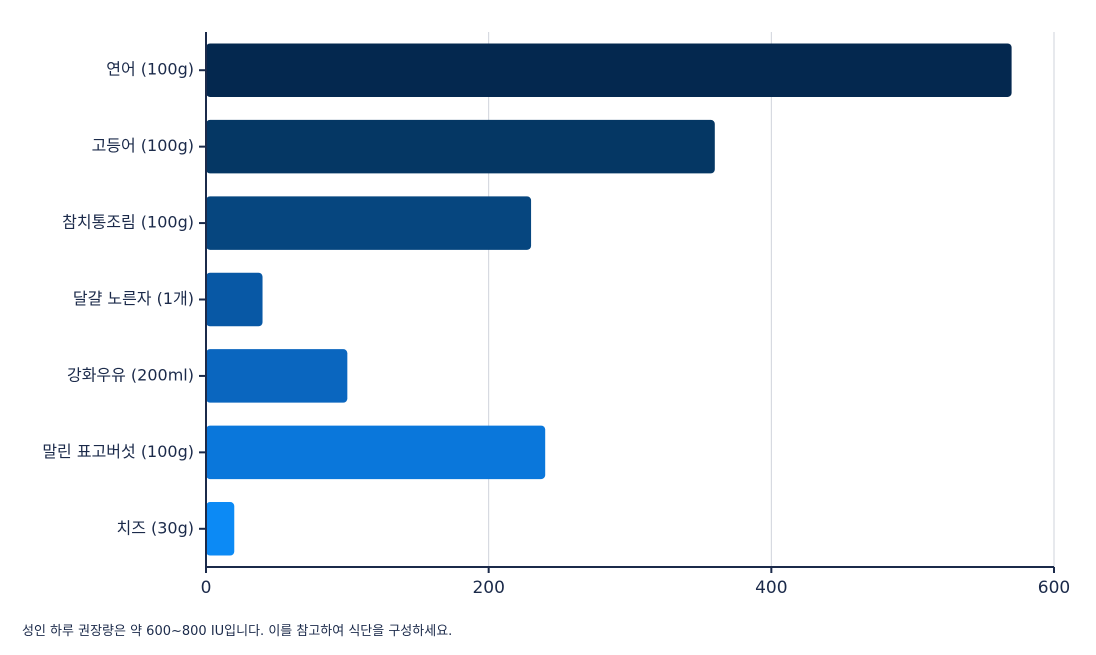 The image size is (1096, 655). I want to click on x-tick-label: 0, so click(206, 588).